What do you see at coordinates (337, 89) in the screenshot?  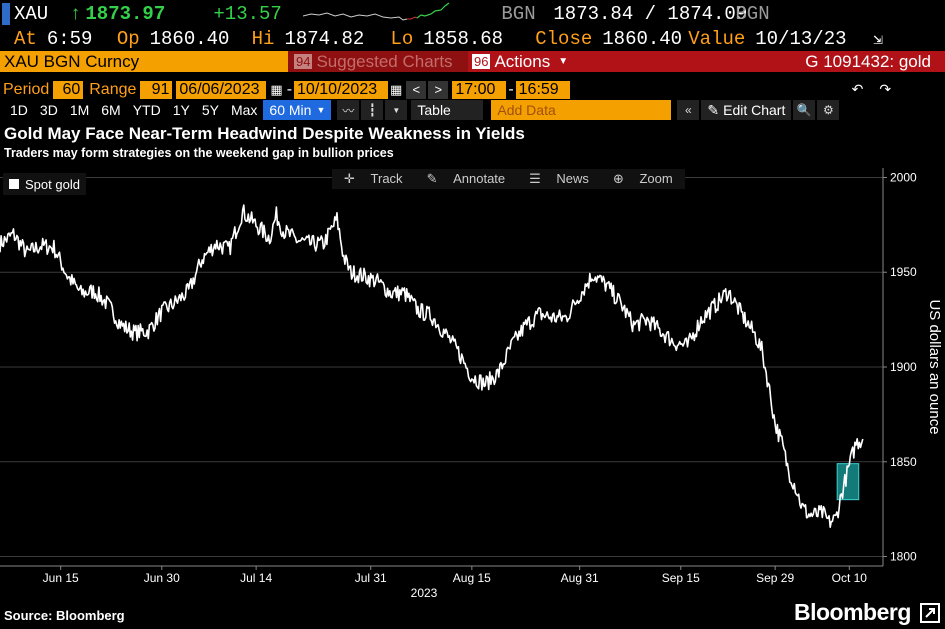 I see `end-date: 10/10/2023` at bounding box center [337, 89].